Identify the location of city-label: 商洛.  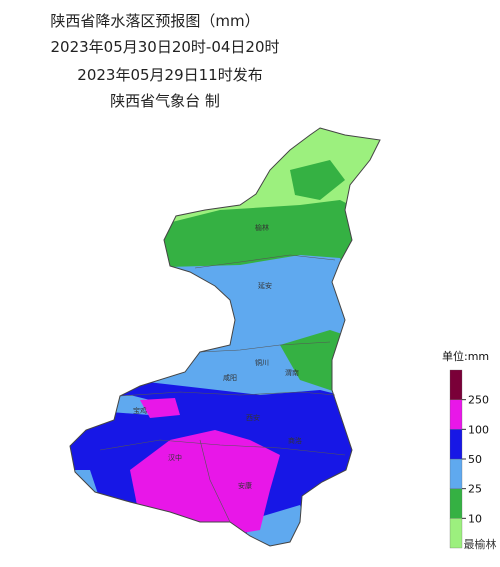
(295, 440).